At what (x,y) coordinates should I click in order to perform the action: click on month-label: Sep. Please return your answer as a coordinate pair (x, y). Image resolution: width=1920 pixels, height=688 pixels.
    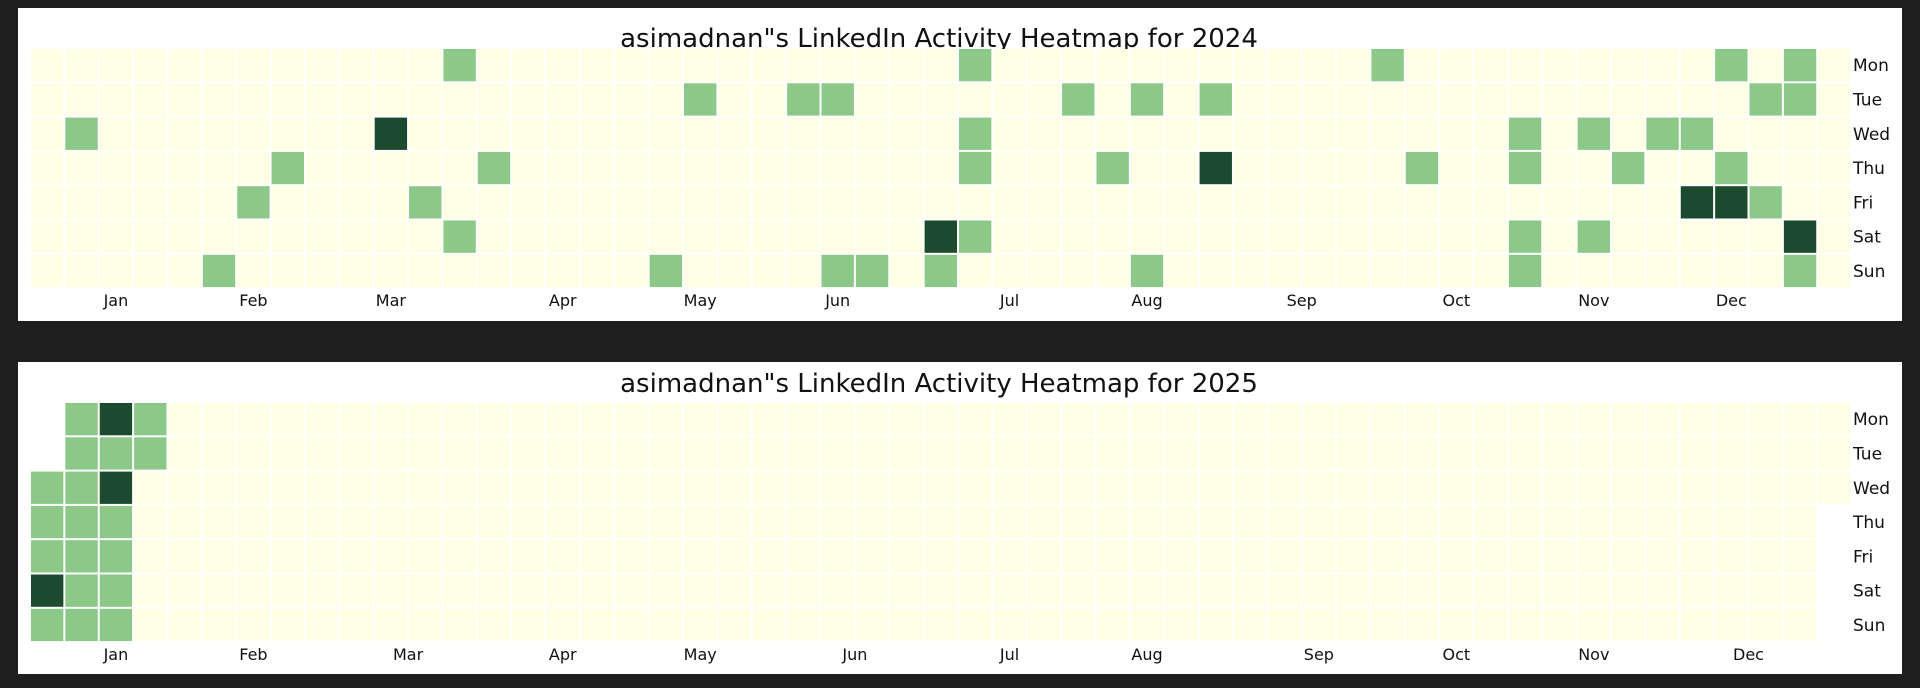
    Looking at the image, I should click on (1319, 654).